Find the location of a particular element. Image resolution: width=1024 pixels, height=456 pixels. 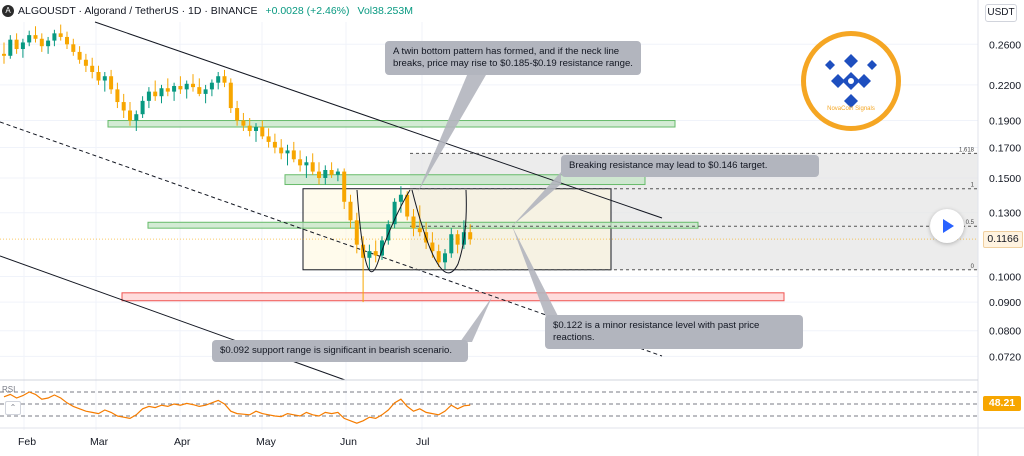

fib-level-label: 0.5 is located at coordinates (970, 223).